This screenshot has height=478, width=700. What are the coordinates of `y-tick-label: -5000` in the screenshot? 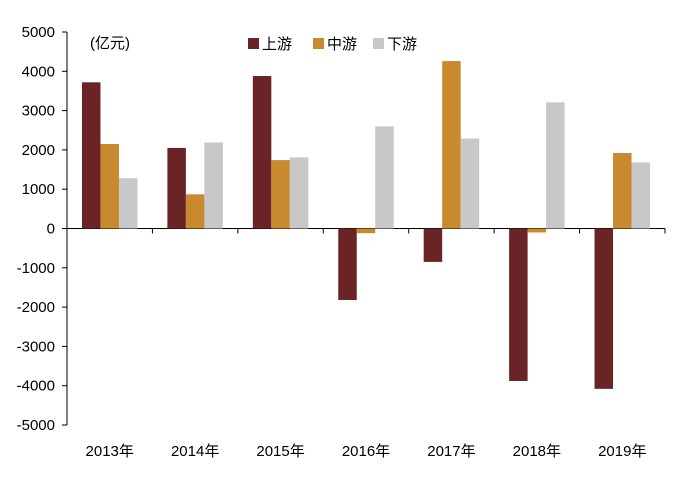 It's located at (36, 425).